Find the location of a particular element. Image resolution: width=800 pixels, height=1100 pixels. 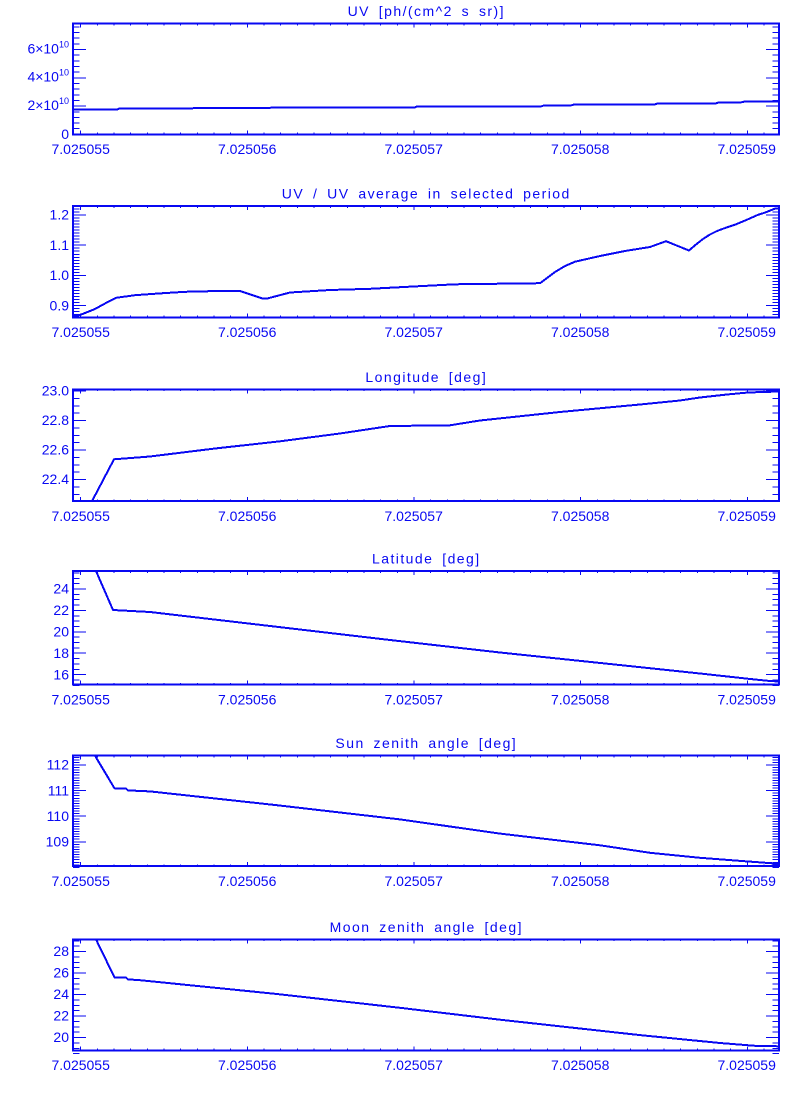

svg-text: Moon zenith angle [deg] is located at coordinates (426, 927).